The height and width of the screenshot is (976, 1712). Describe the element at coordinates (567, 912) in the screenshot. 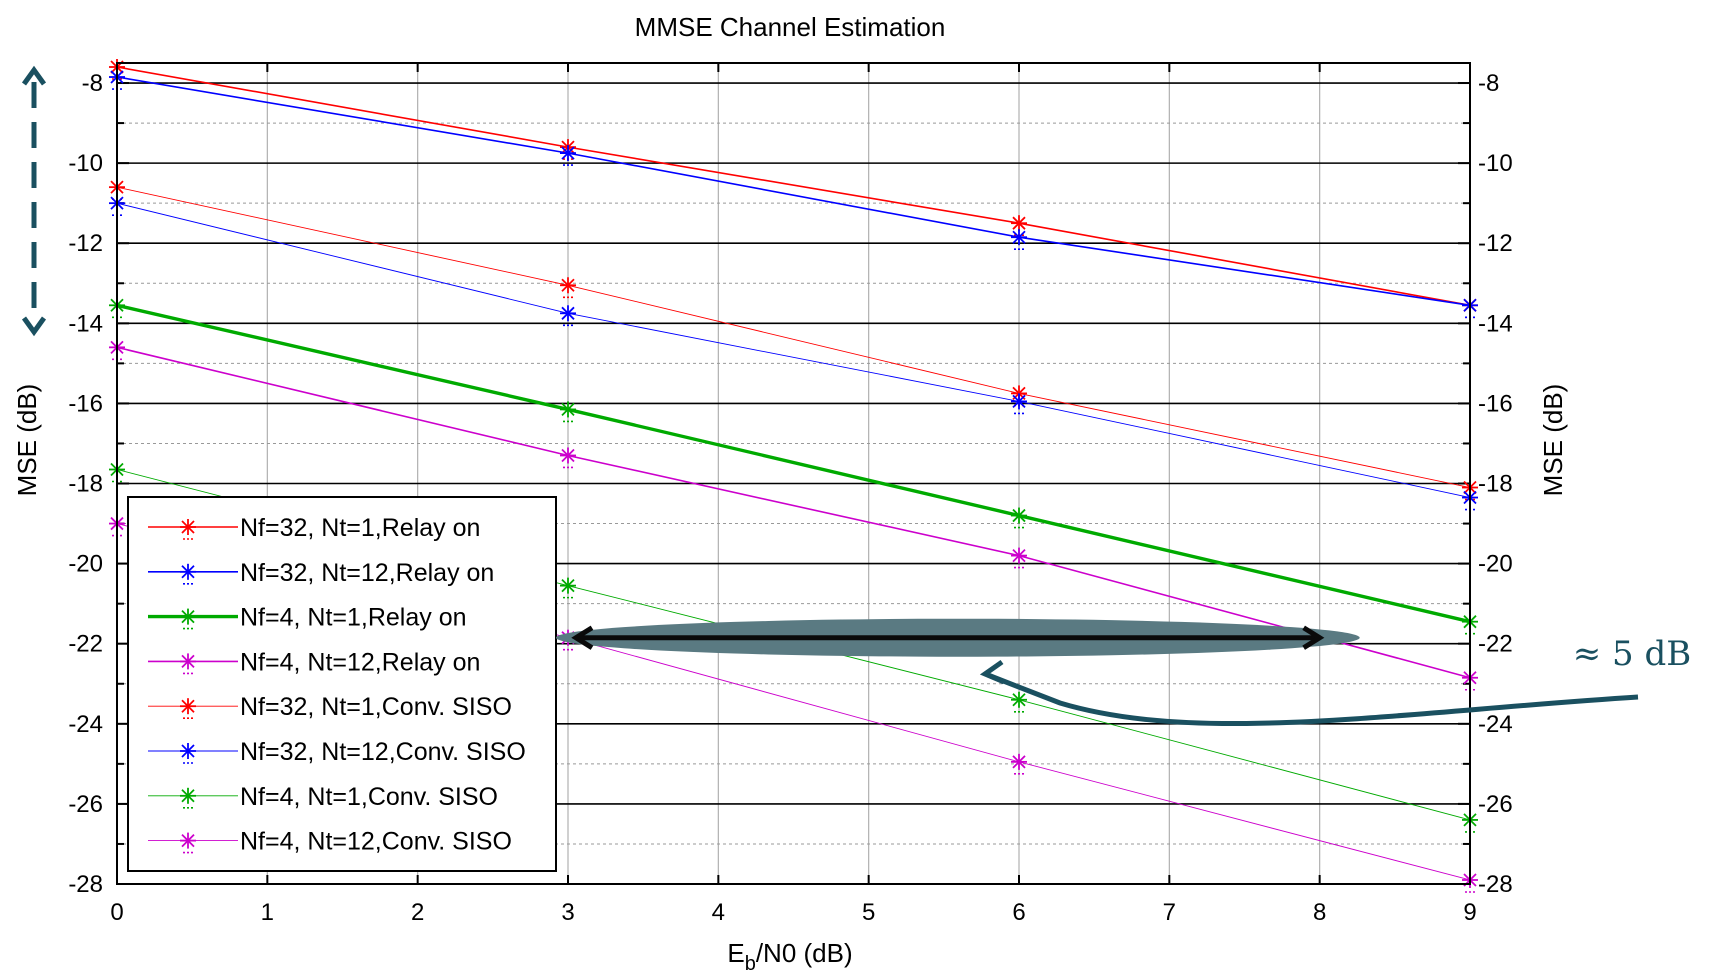

I see `x-tick-label: 3` at that location.